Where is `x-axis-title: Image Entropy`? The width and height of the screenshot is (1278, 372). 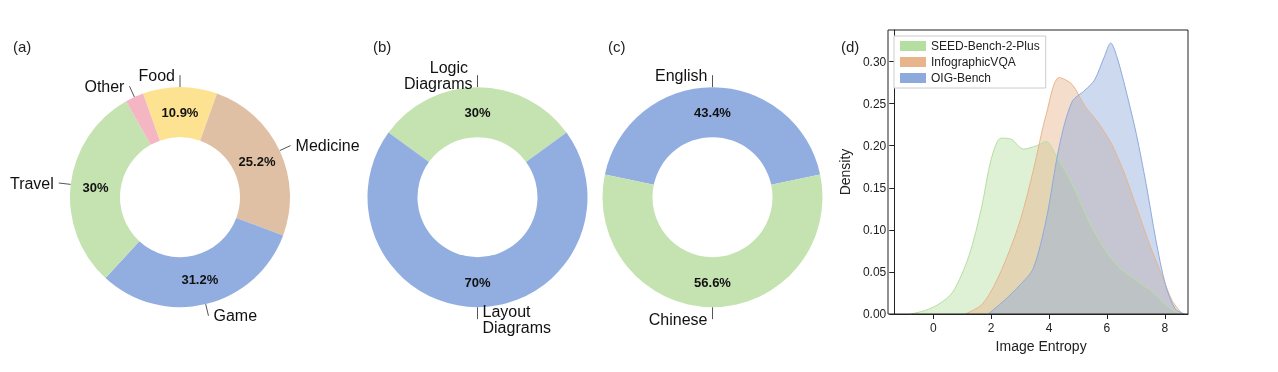 x-axis-title: Image Entropy is located at coordinates (1041, 345).